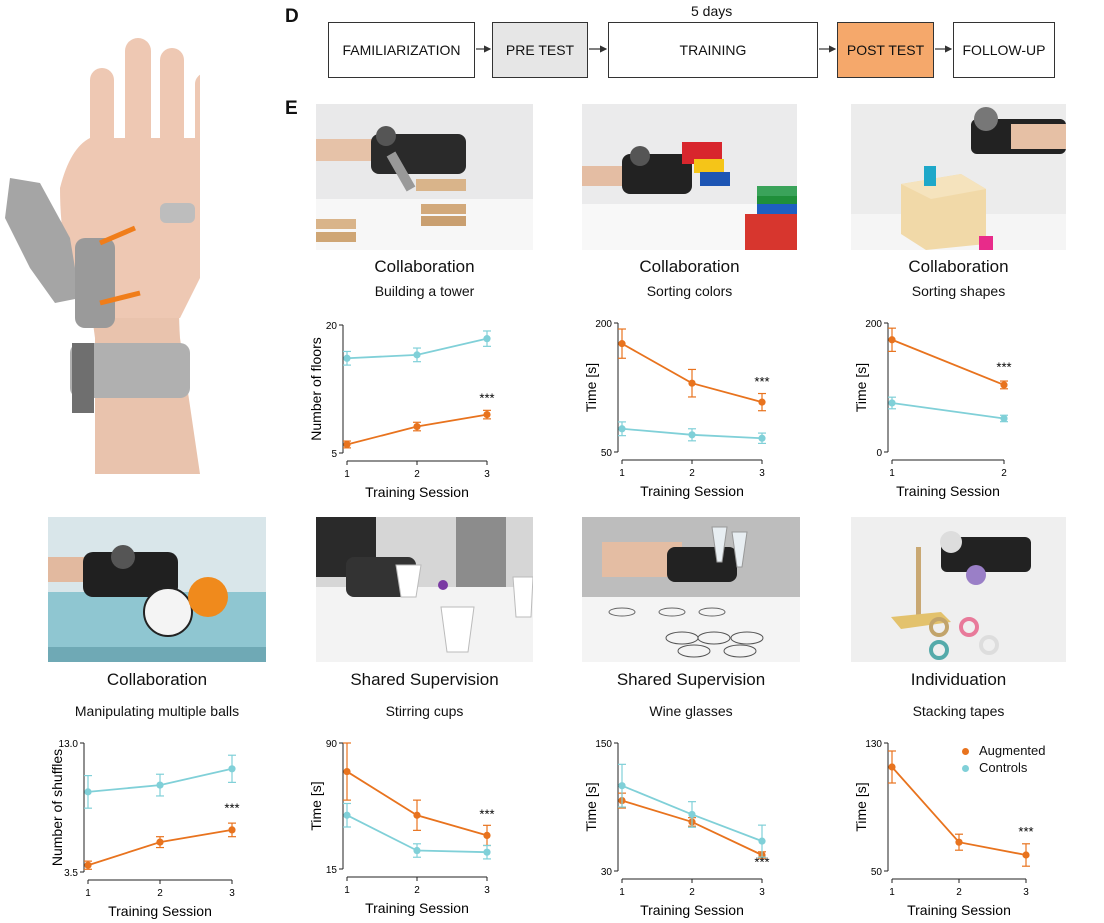 The width and height of the screenshot is (1104, 923). What do you see at coordinates (57, 807) in the screenshot?
I see `y-axis-label: Number of shuffles` at bounding box center [57, 807].